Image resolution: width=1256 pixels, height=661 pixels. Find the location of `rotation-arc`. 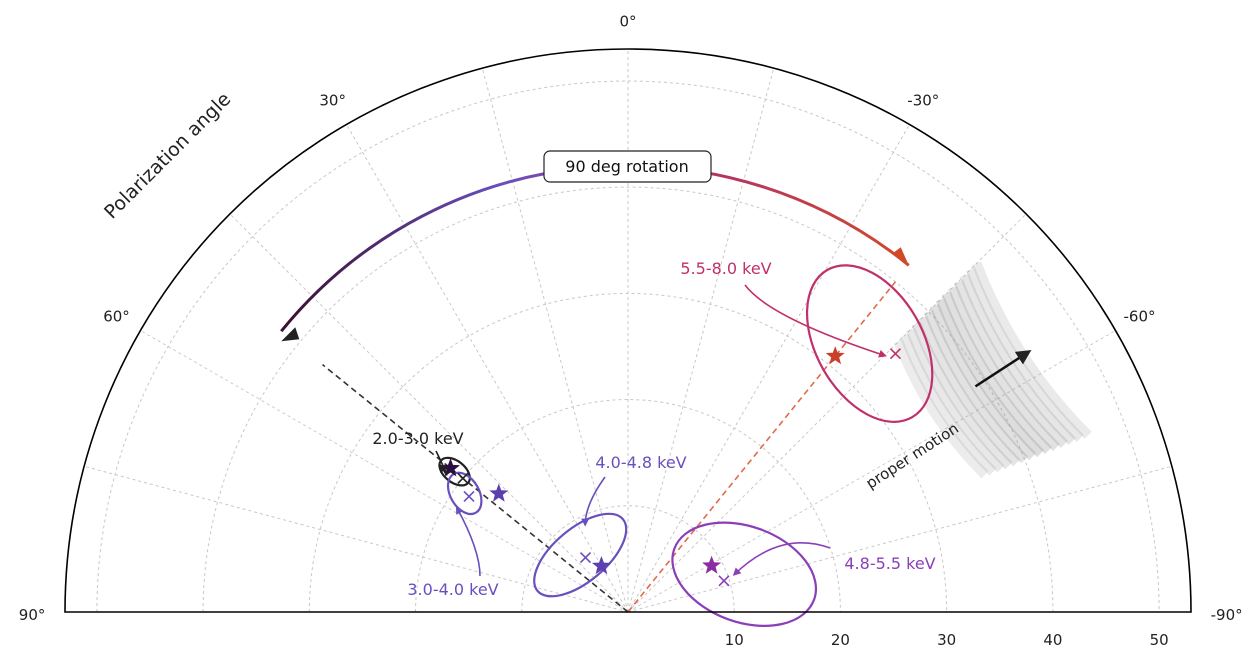

rotation-arc is located at coordinates (595, 248).